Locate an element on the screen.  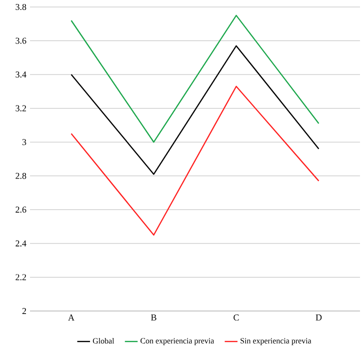
y-tick-label: 2.8 is located at coordinates (21, 175).